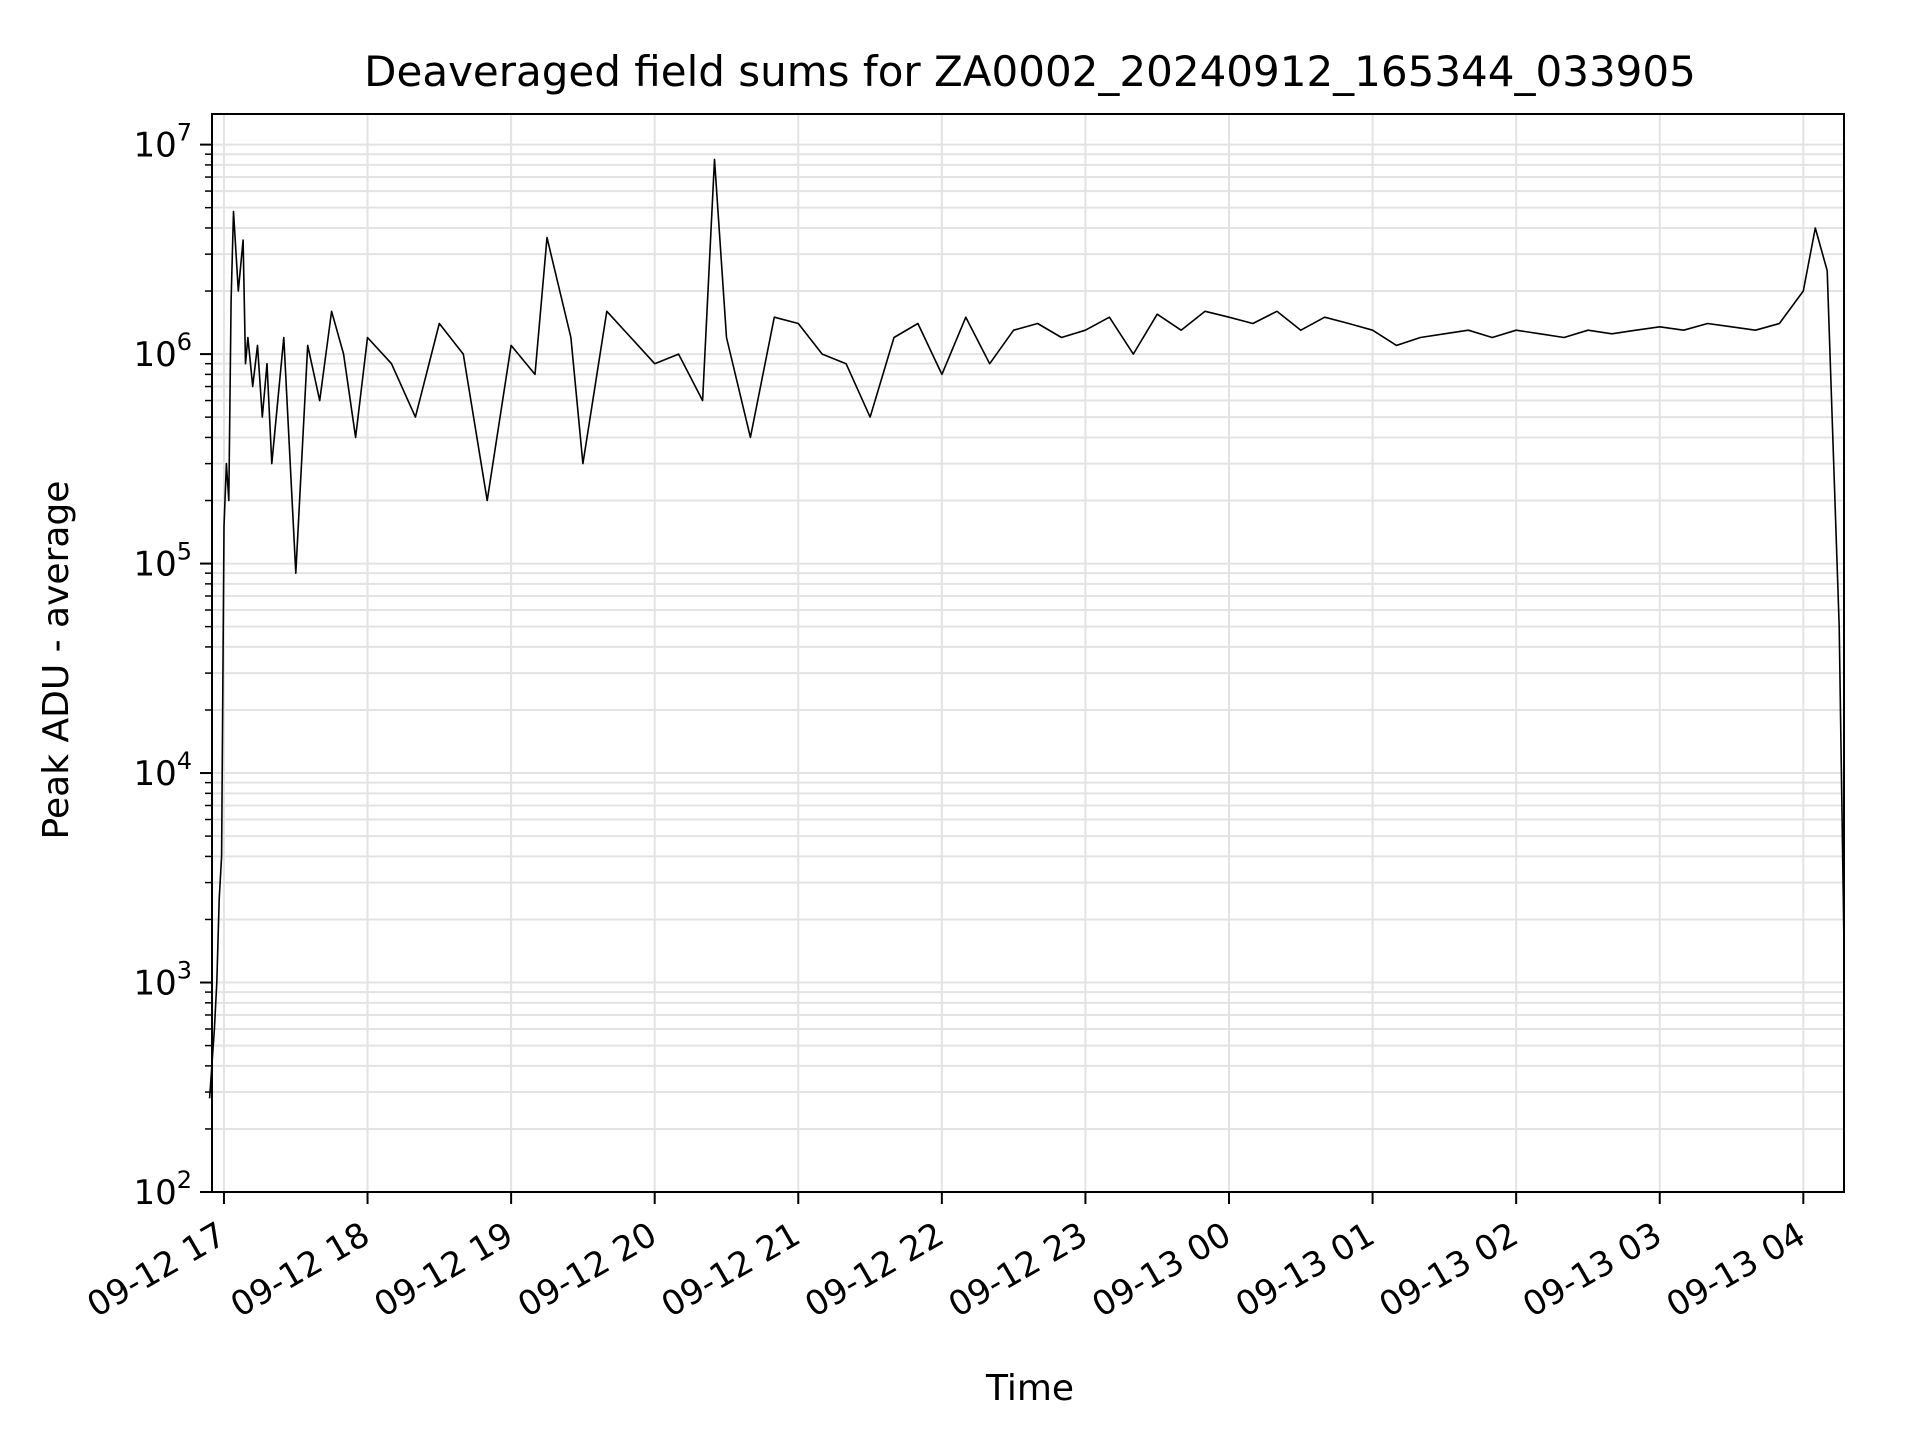 The image size is (1920, 1445). What do you see at coordinates (874, 1270) in the screenshot?
I see `x-tick-label: 09-12 22` at bounding box center [874, 1270].